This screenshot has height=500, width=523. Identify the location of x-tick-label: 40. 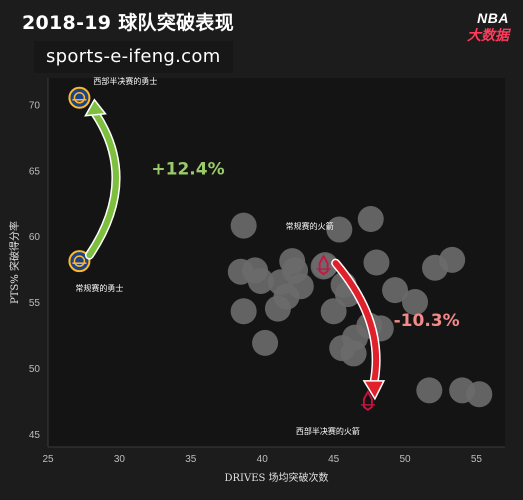
(263, 459).